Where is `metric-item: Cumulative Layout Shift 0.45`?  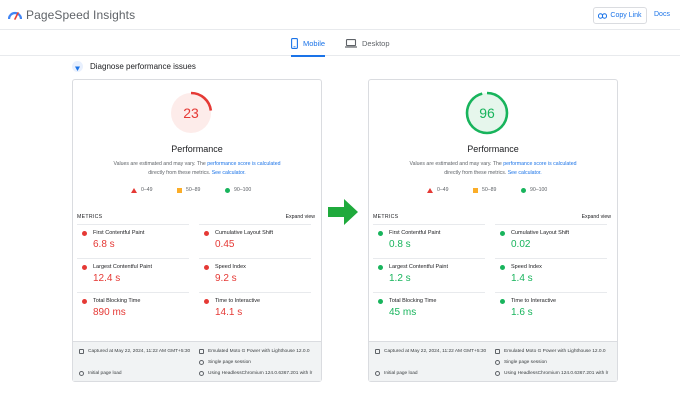 metric-item: Cumulative Layout Shift 0.45 is located at coordinates (255, 240).